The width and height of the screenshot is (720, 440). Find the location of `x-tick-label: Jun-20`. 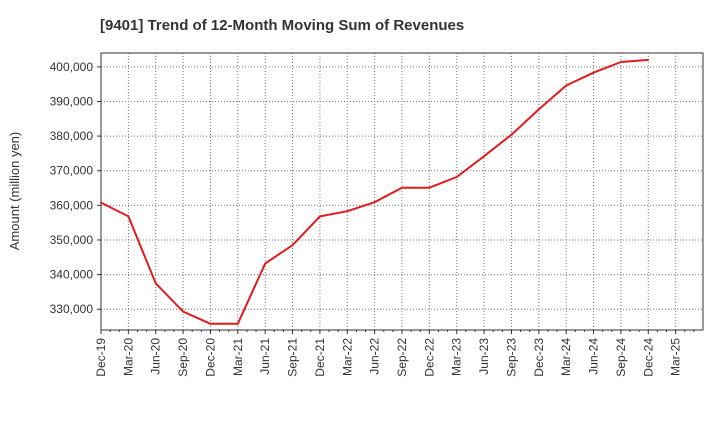

x-tick-label: Jun-20 is located at coordinates (156, 356).